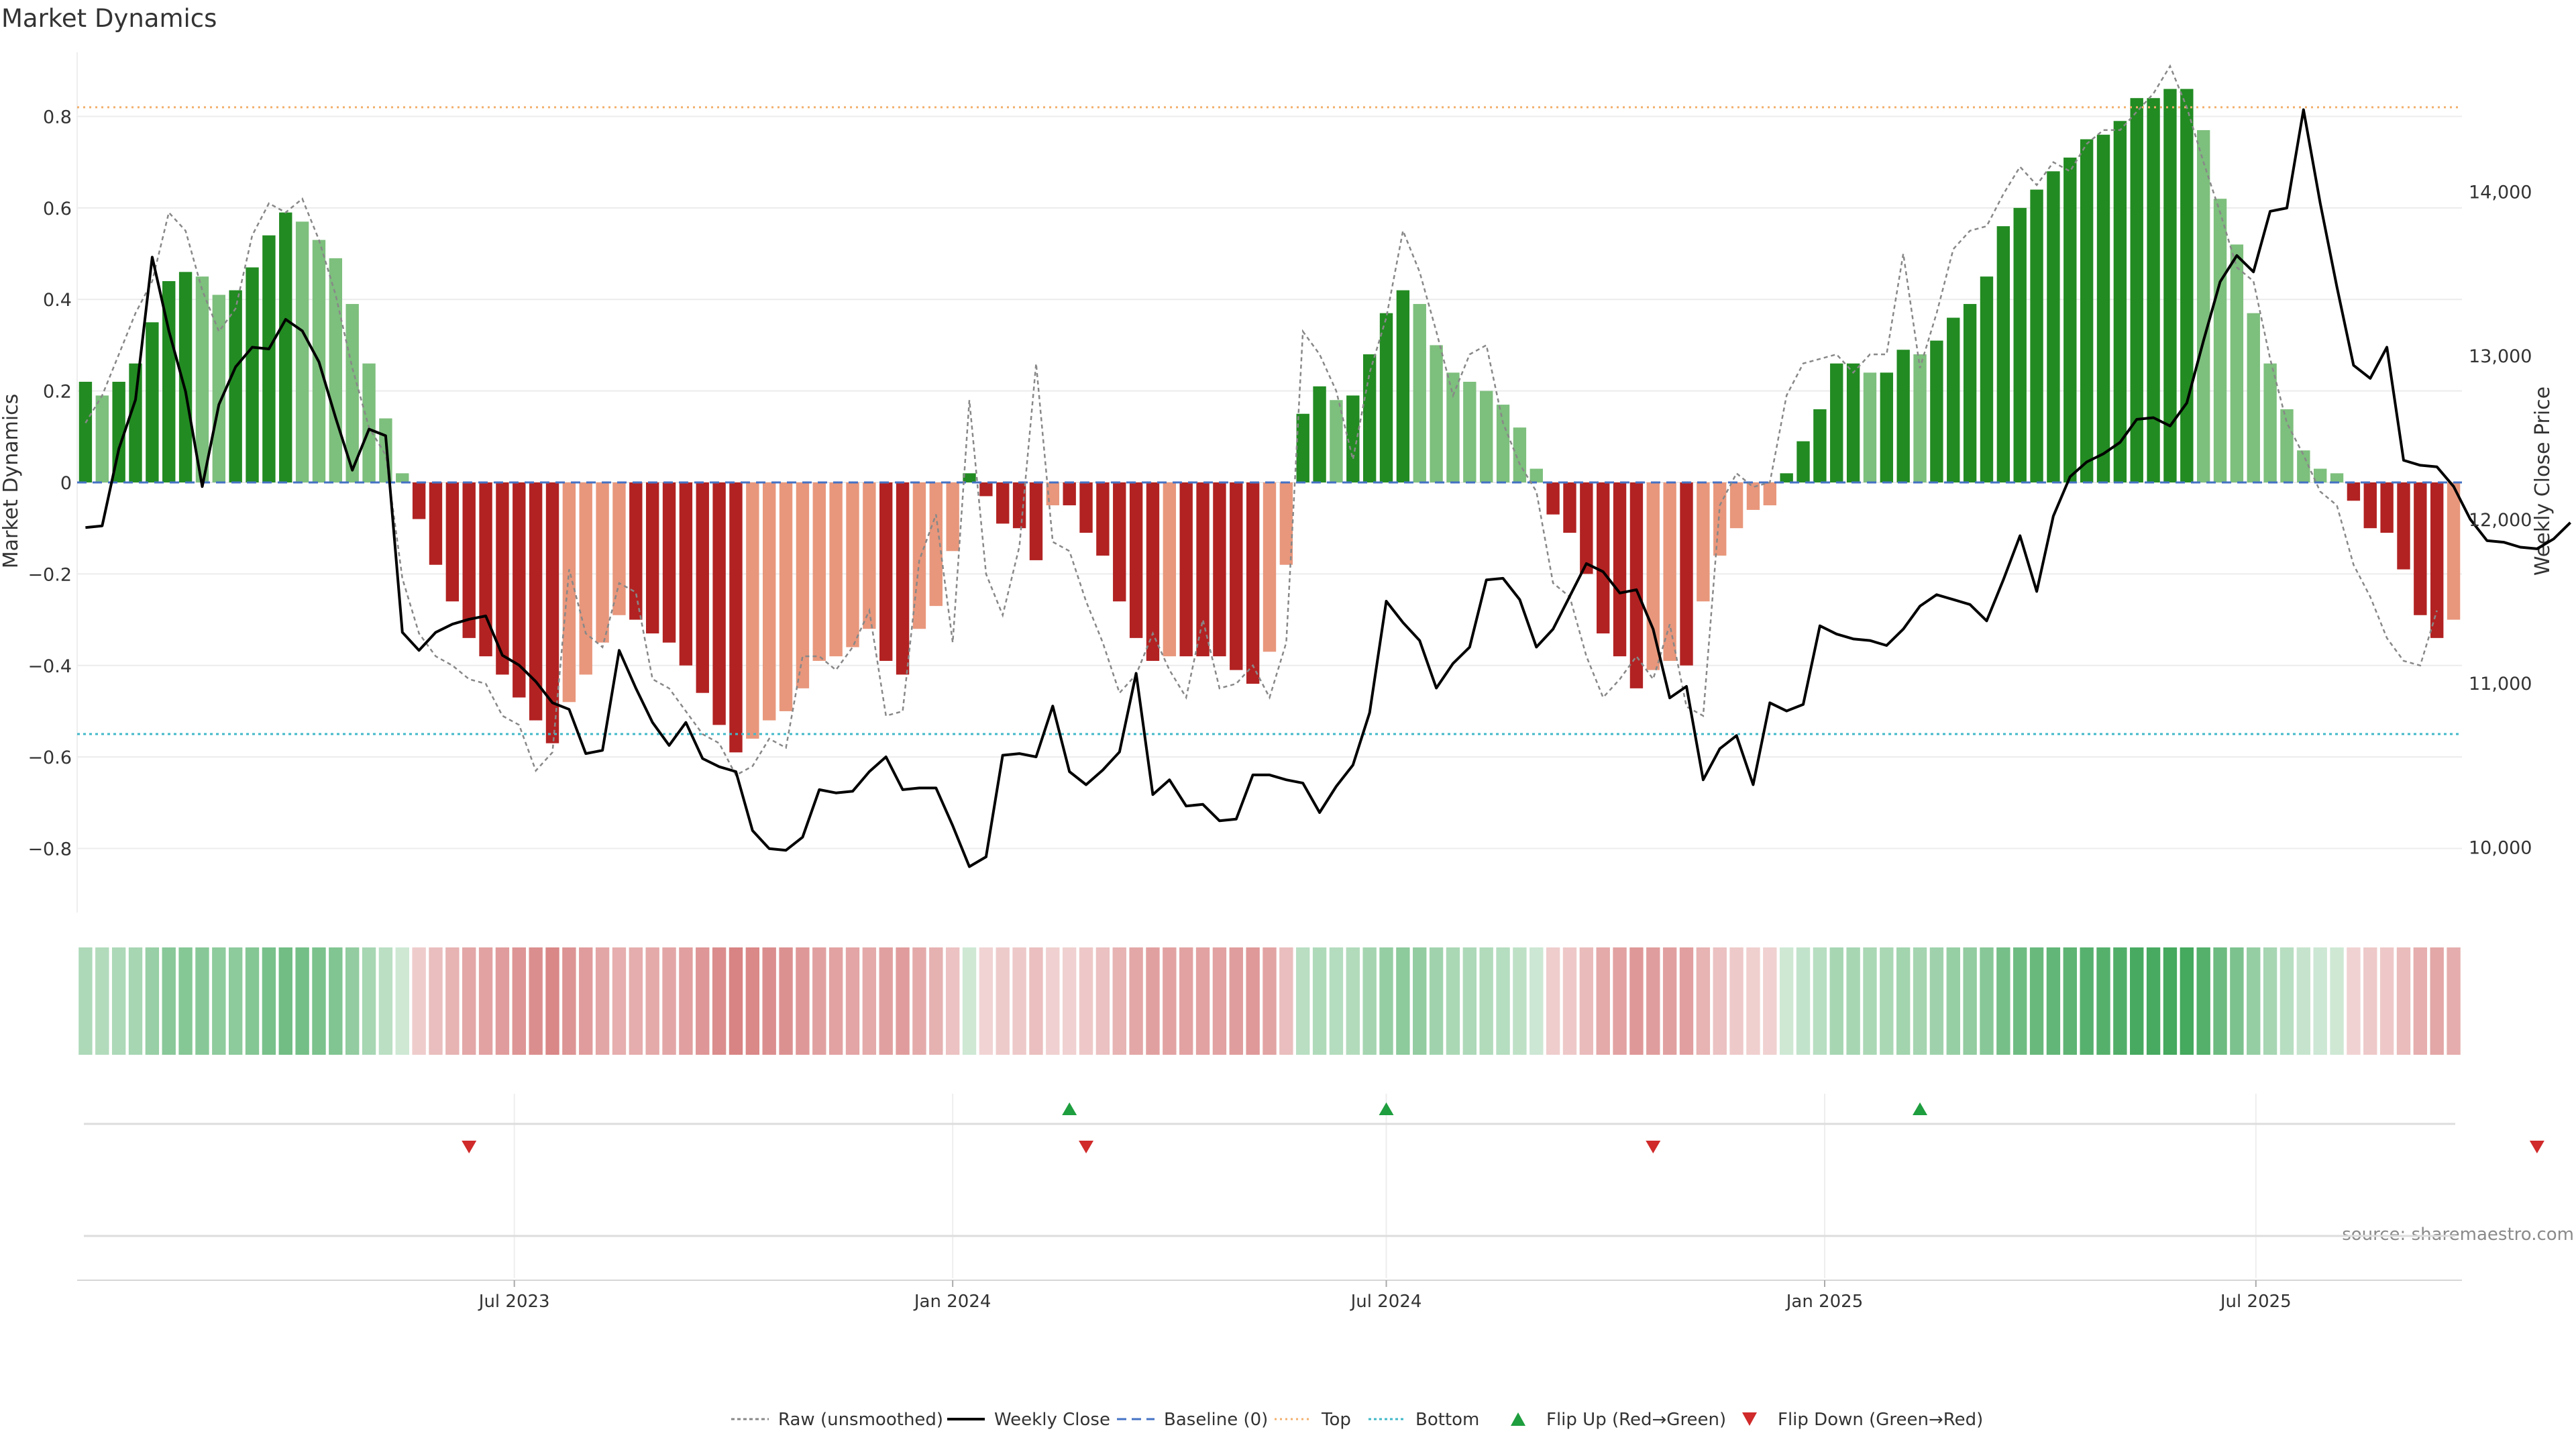 The image size is (2576, 1452). Describe the element at coordinates (1824, 1302) in the screenshot. I see `x-tick-label: Jan 2025` at that location.